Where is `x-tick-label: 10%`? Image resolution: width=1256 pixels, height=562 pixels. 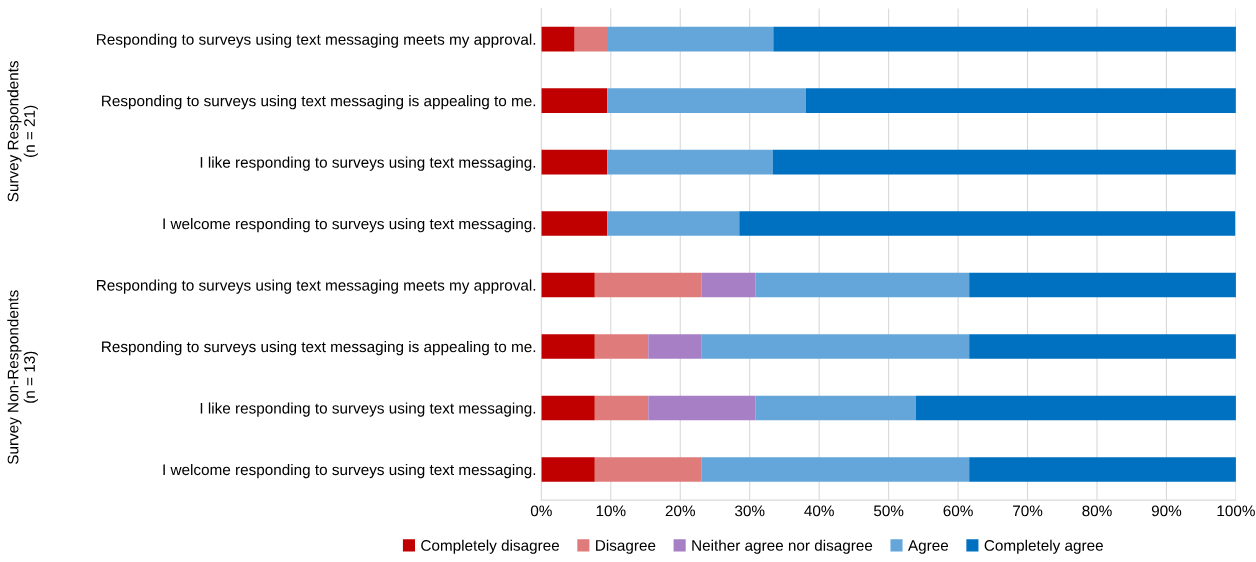 x-tick-label: 10% is located at coordinates (611, 511).